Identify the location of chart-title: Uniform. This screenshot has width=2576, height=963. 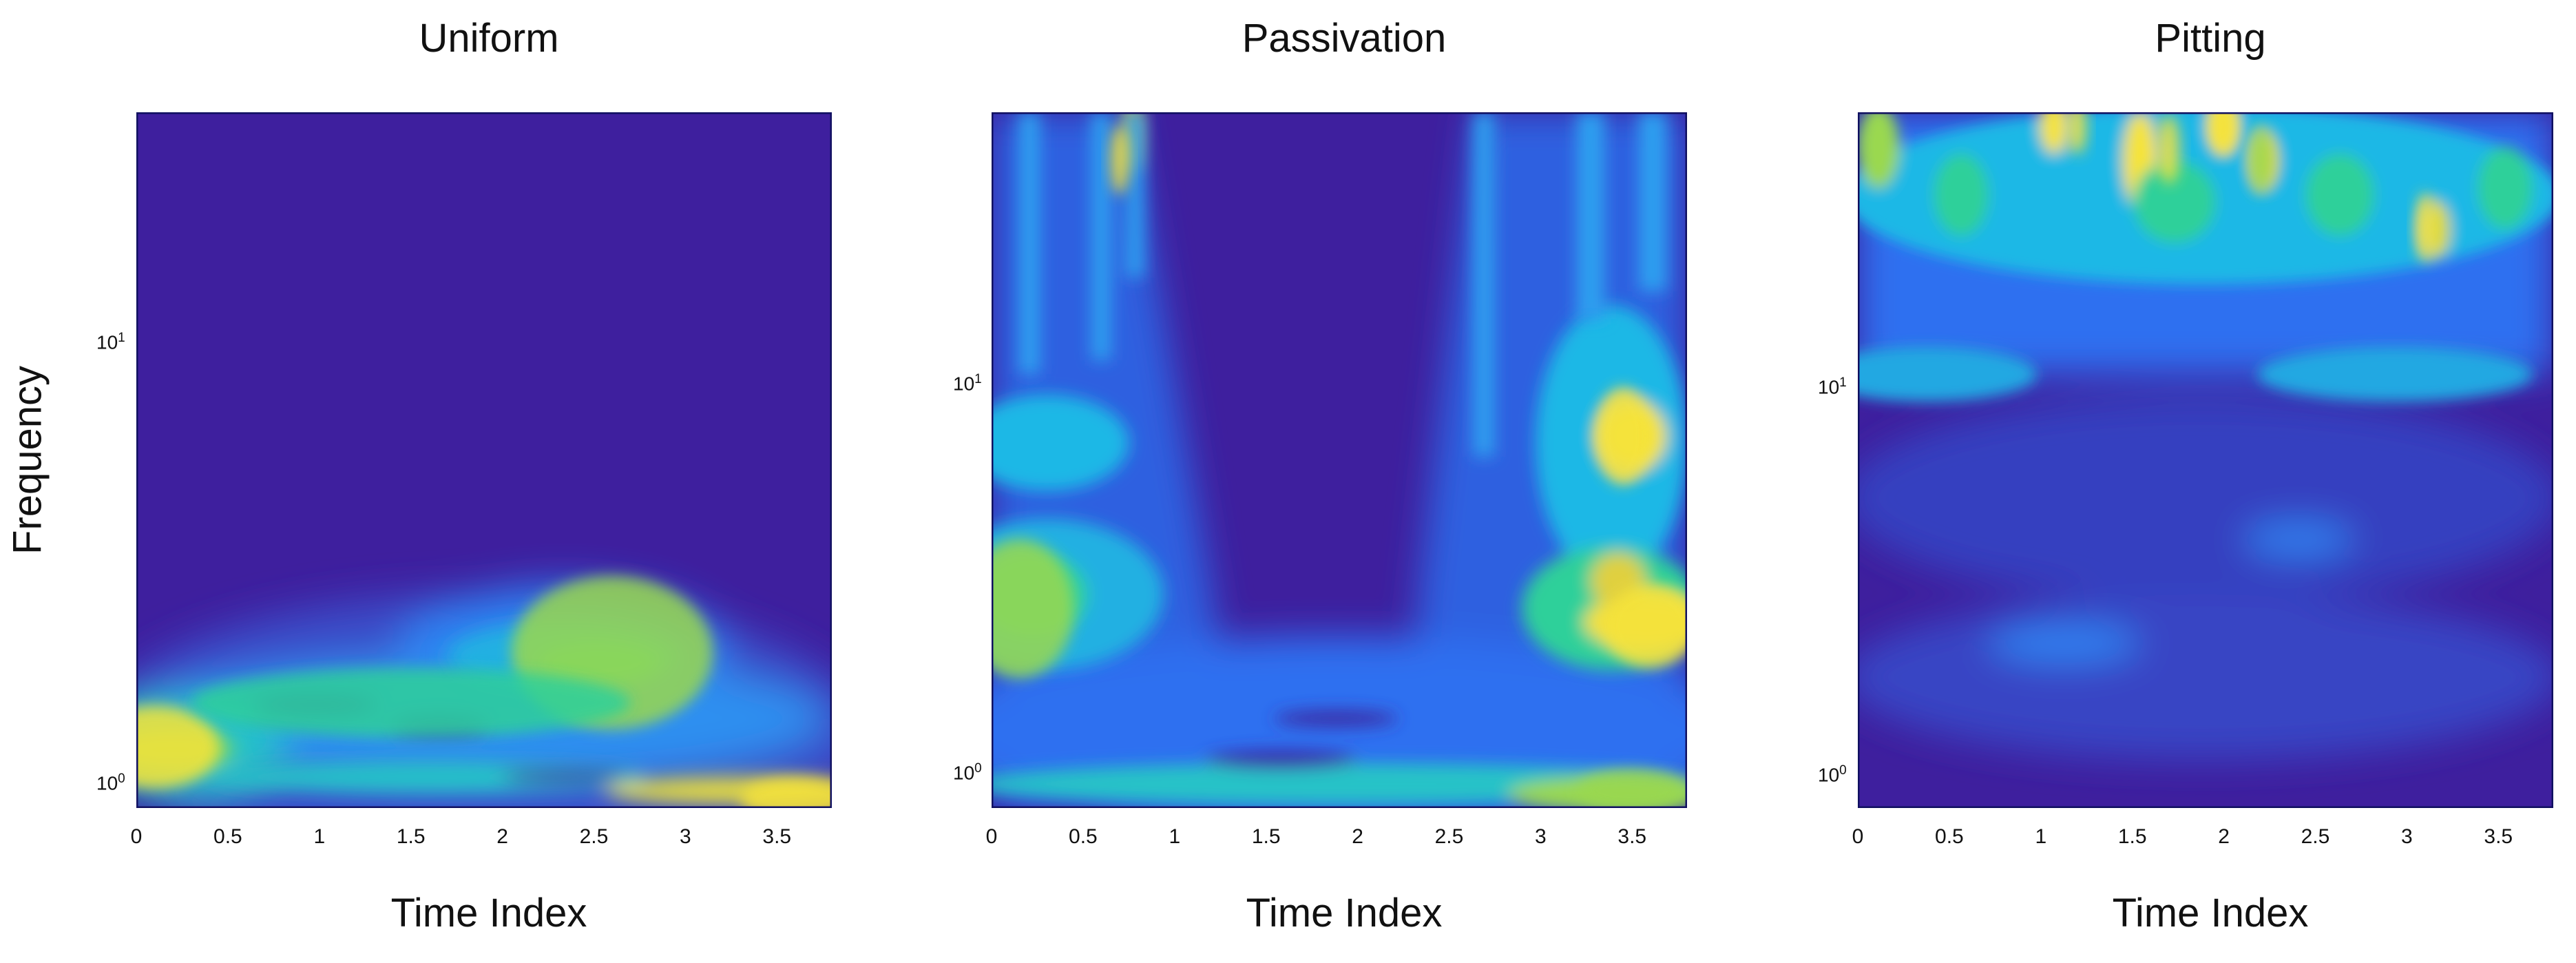
(489, 38).